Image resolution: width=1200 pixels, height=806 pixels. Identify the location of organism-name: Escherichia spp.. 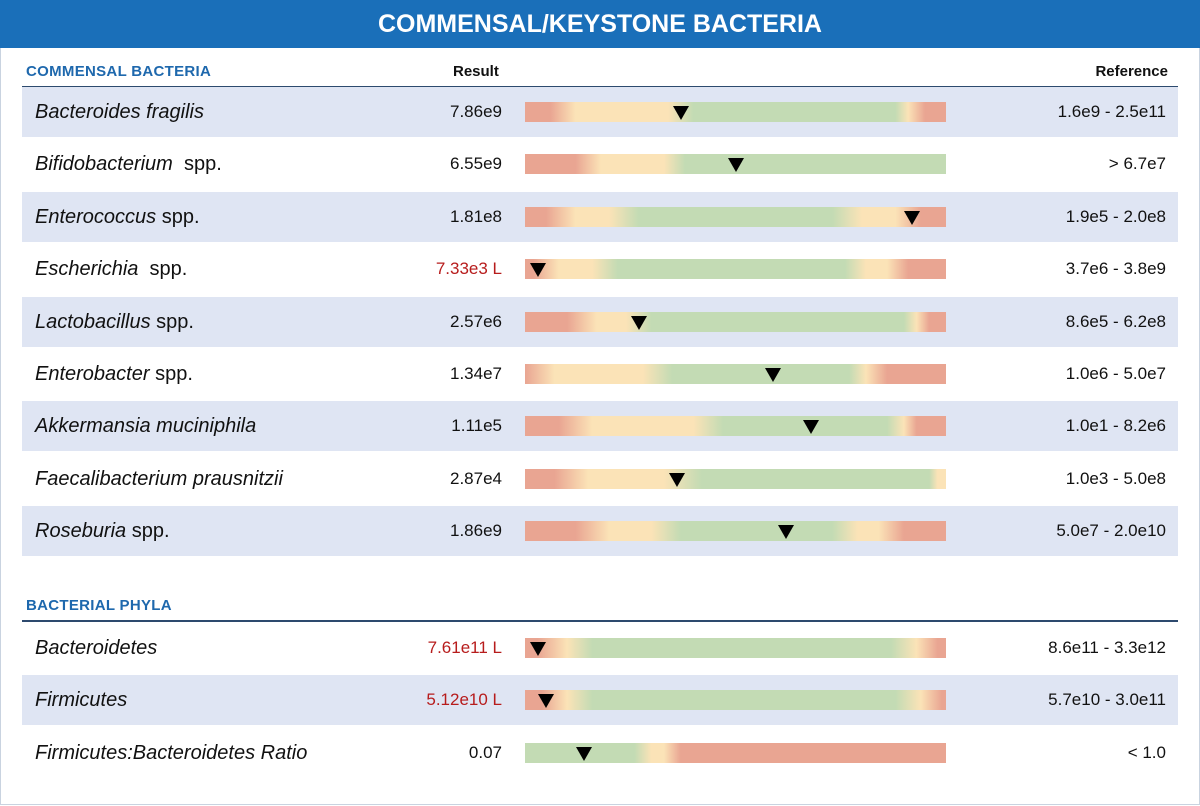
(111, 269).